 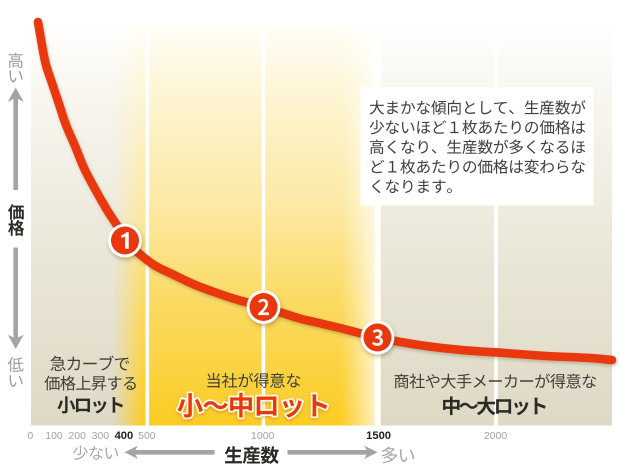 What do you see at coordinates (54, 436) in the screenshot?
I see `svg-text: 100` at bounding box center [54, 436].